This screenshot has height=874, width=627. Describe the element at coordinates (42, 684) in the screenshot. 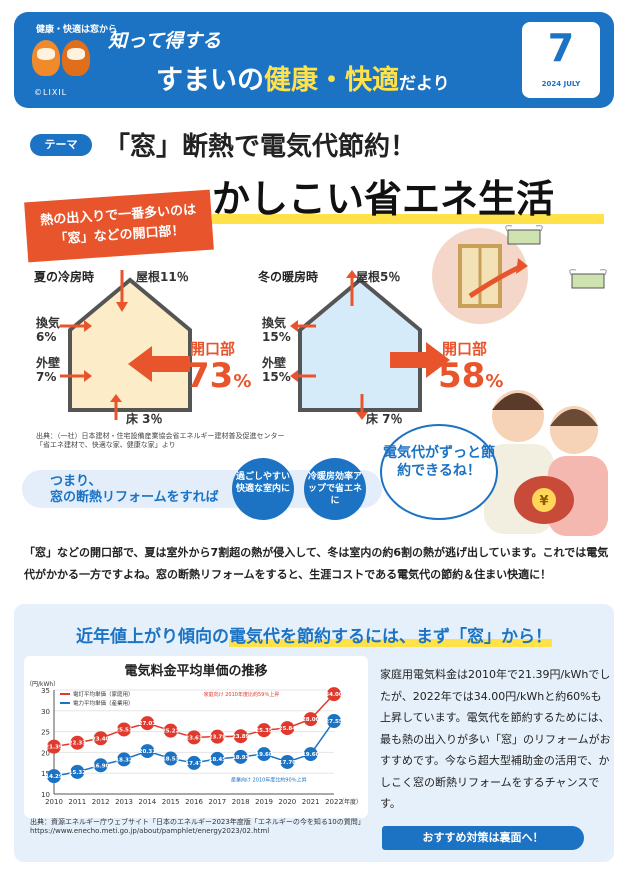

I see `y-axis-label: （円/kWh）` at that location.